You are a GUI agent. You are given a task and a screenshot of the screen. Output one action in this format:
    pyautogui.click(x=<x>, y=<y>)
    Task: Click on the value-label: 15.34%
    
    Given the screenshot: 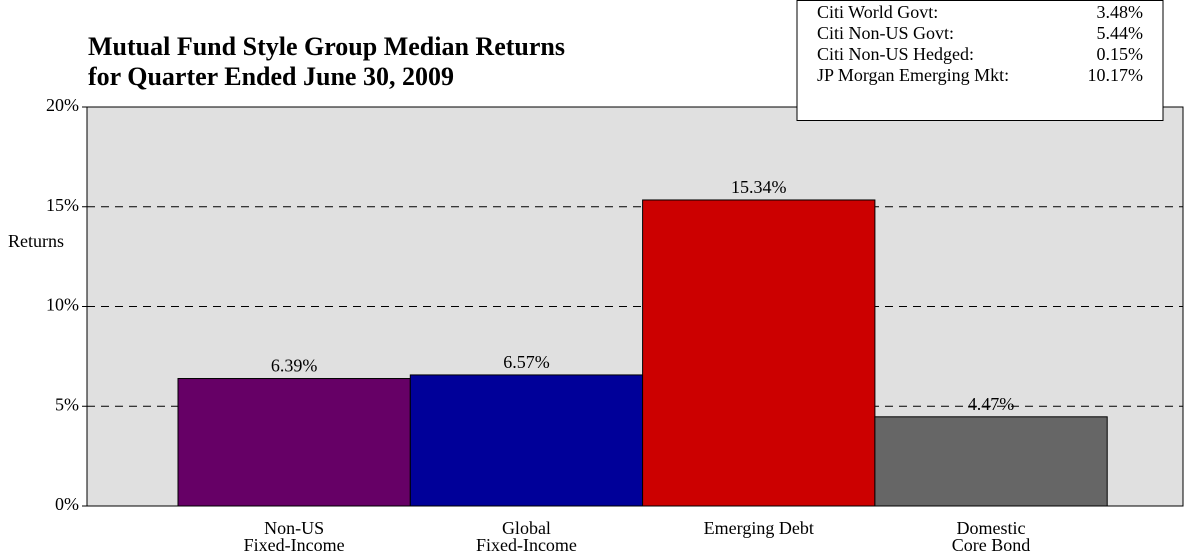 What is the action you would take?
    pyautogui.click(x=759, y=187)
    